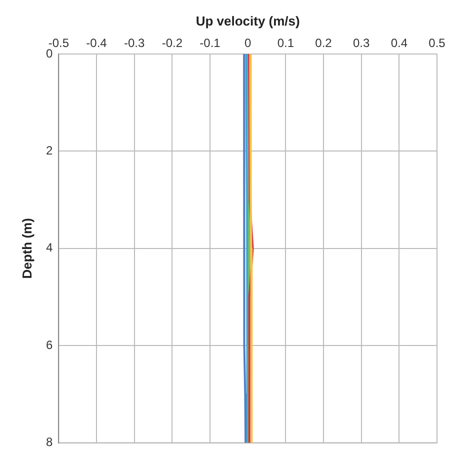 The height and width of the screenshot is (456, 455). What do you see at coordinates (172, 43) in the screenshot?
I see `x-tick-label: -0.2` at bounding box center [172, 43].